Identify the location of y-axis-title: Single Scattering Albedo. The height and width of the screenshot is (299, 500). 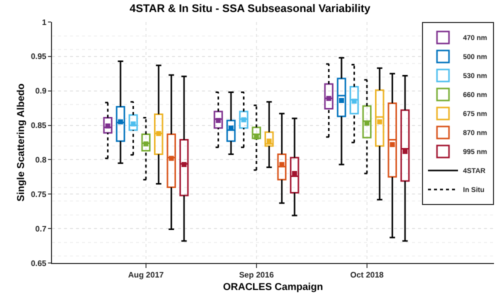
(21, 143).